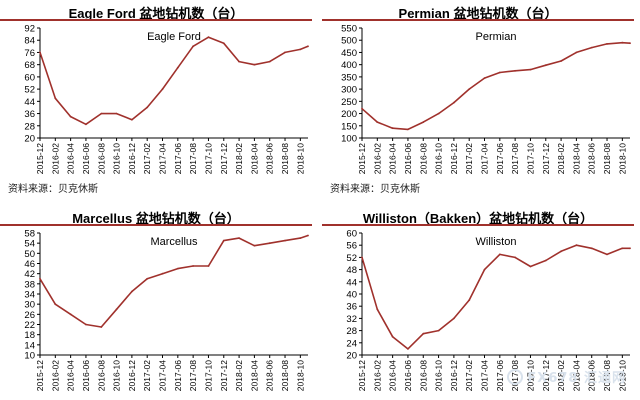  I want to click on y-tick-label: 500, so click(349, 41).